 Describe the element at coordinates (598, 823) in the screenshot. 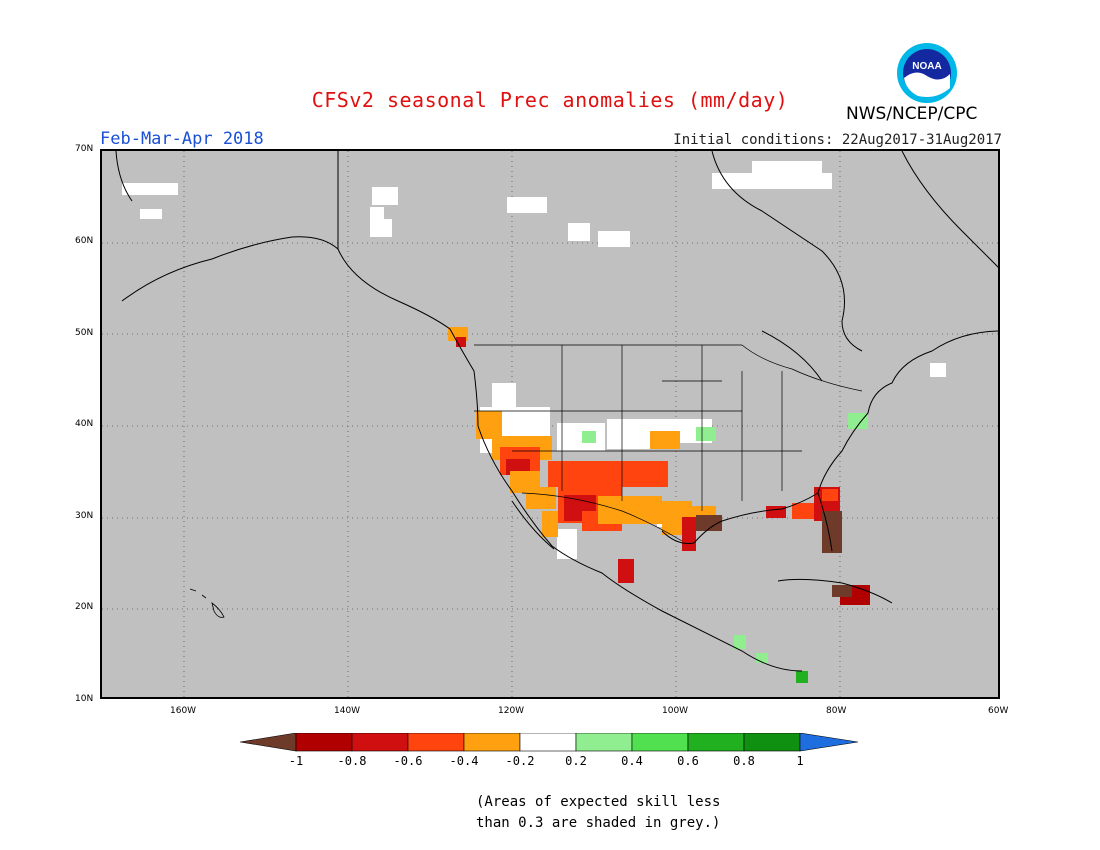

I see `skill-note-line2: than 0.3 are shaded in grey.)` at that location.